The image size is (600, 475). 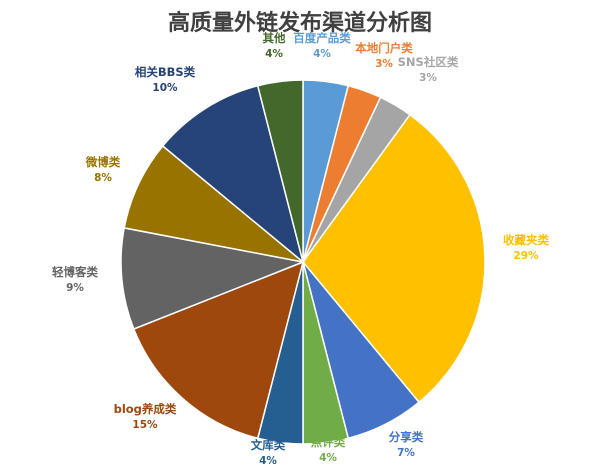 What do you see at coordinates (384, 64) in the screenshot?
I see `slice-percent-2: 3%` at bounding box center [384, 64].